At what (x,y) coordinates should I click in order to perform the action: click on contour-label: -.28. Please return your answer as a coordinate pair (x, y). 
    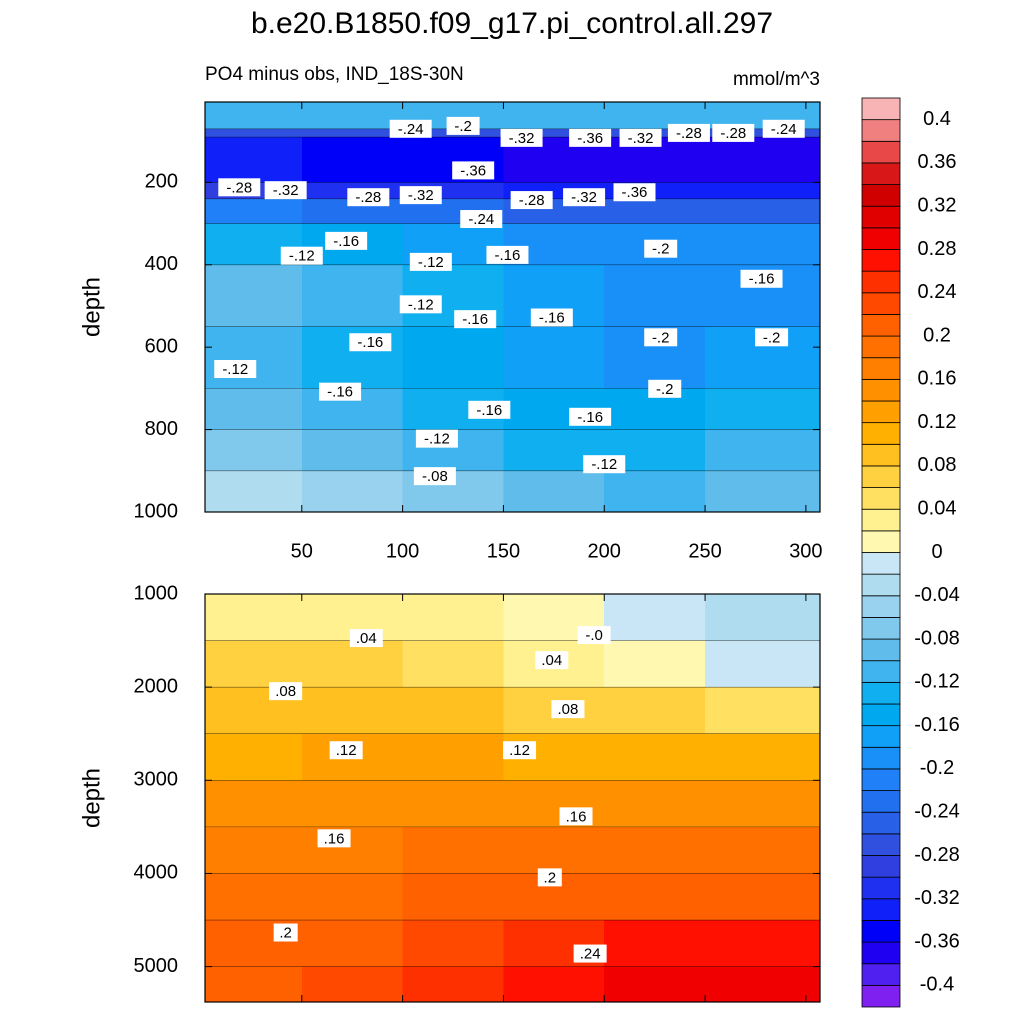
    Looking at the image, I should click on (733, 133).